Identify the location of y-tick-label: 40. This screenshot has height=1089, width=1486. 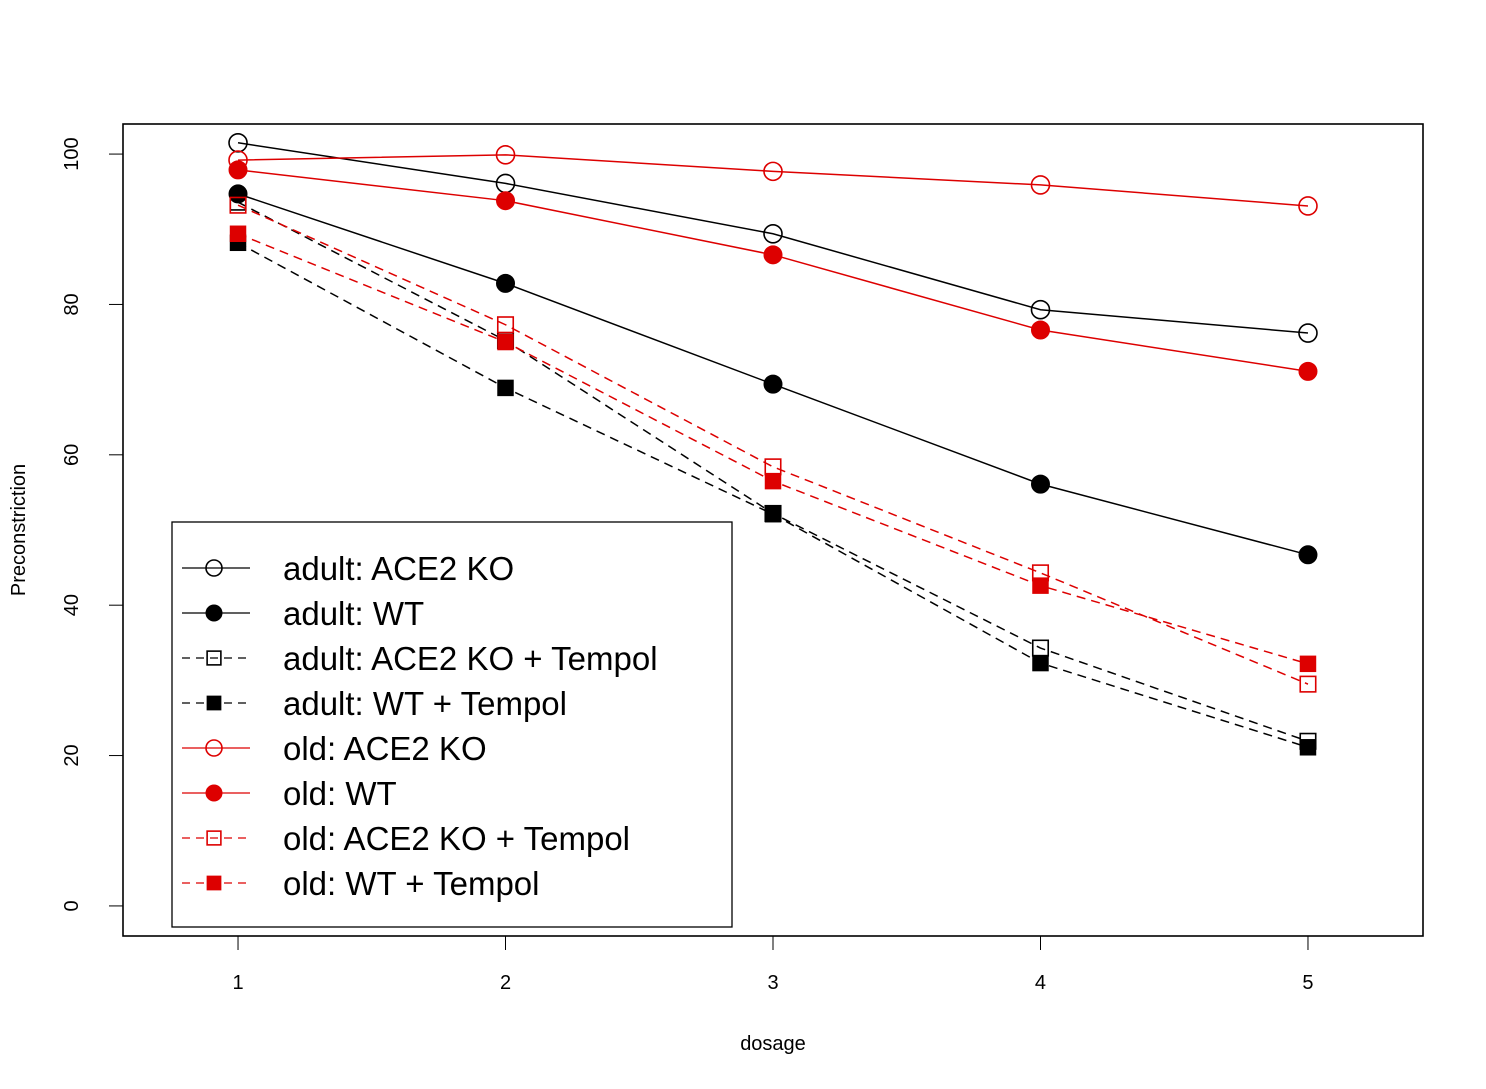
(72, 605).